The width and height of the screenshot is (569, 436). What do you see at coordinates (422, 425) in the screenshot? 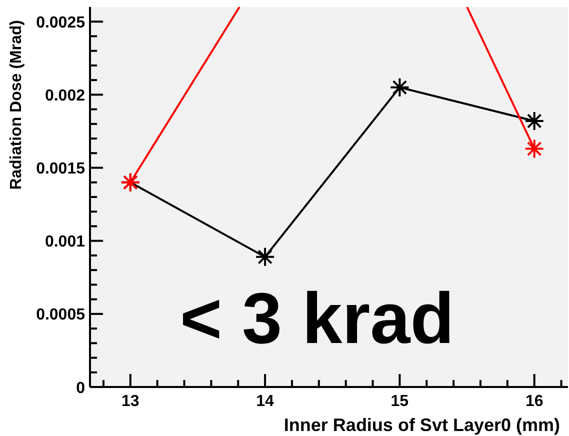
I see `x-axis-title: Inner Radius of Svt Layer0 (mm)` at bounding box center [422, 425].